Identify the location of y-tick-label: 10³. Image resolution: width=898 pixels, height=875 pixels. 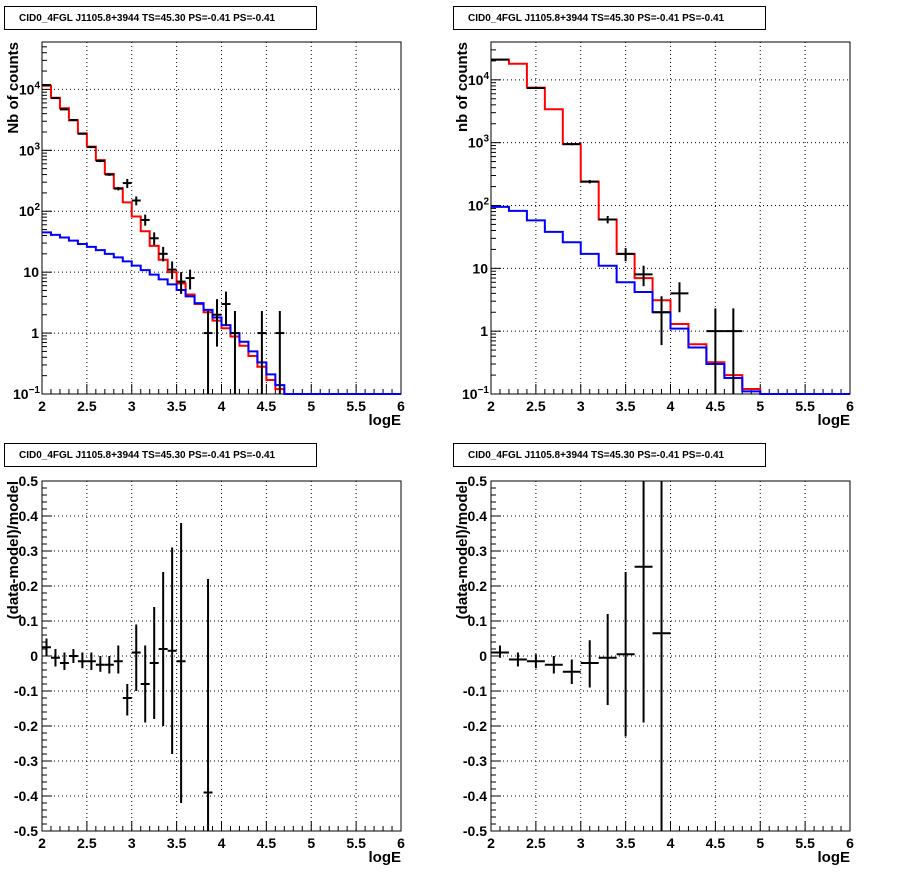
(30, 149).